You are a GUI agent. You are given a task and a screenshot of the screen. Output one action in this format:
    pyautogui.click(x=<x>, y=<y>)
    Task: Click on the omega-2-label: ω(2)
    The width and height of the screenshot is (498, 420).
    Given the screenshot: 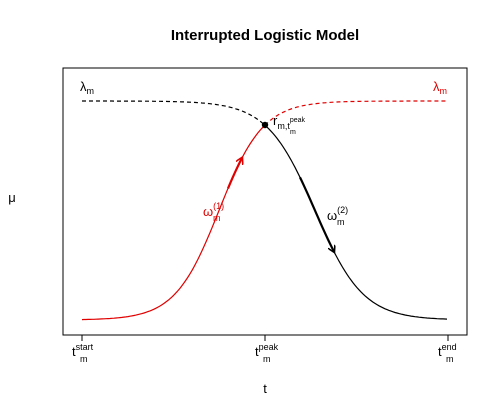 What is the action you would take?
    pyautogui.click(x=337, y=214)
    